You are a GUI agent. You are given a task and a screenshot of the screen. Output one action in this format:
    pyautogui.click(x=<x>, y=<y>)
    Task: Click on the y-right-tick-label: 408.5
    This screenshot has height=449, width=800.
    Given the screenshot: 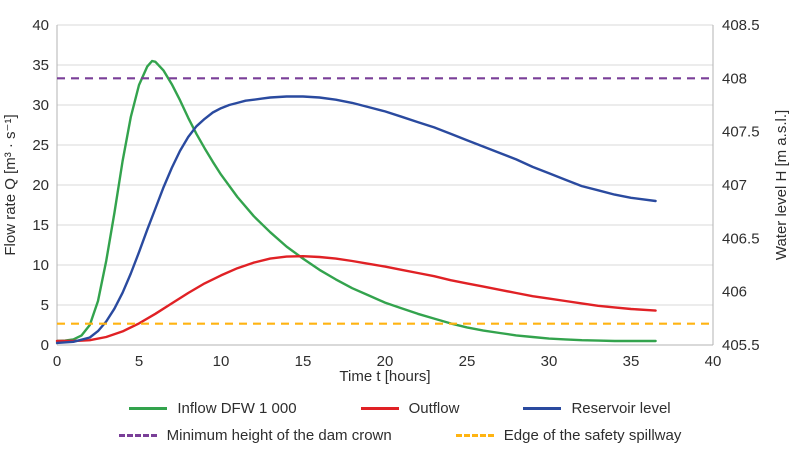 What is the action you would take?
    pyautogui.click(x=741, y=25)
    